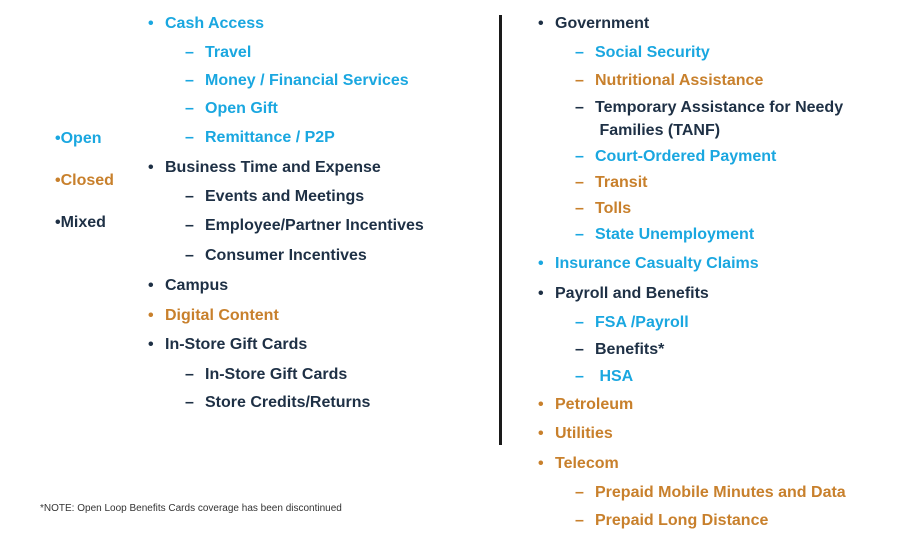  I want to click on list-item: • Digital Content, so click(213, 316).